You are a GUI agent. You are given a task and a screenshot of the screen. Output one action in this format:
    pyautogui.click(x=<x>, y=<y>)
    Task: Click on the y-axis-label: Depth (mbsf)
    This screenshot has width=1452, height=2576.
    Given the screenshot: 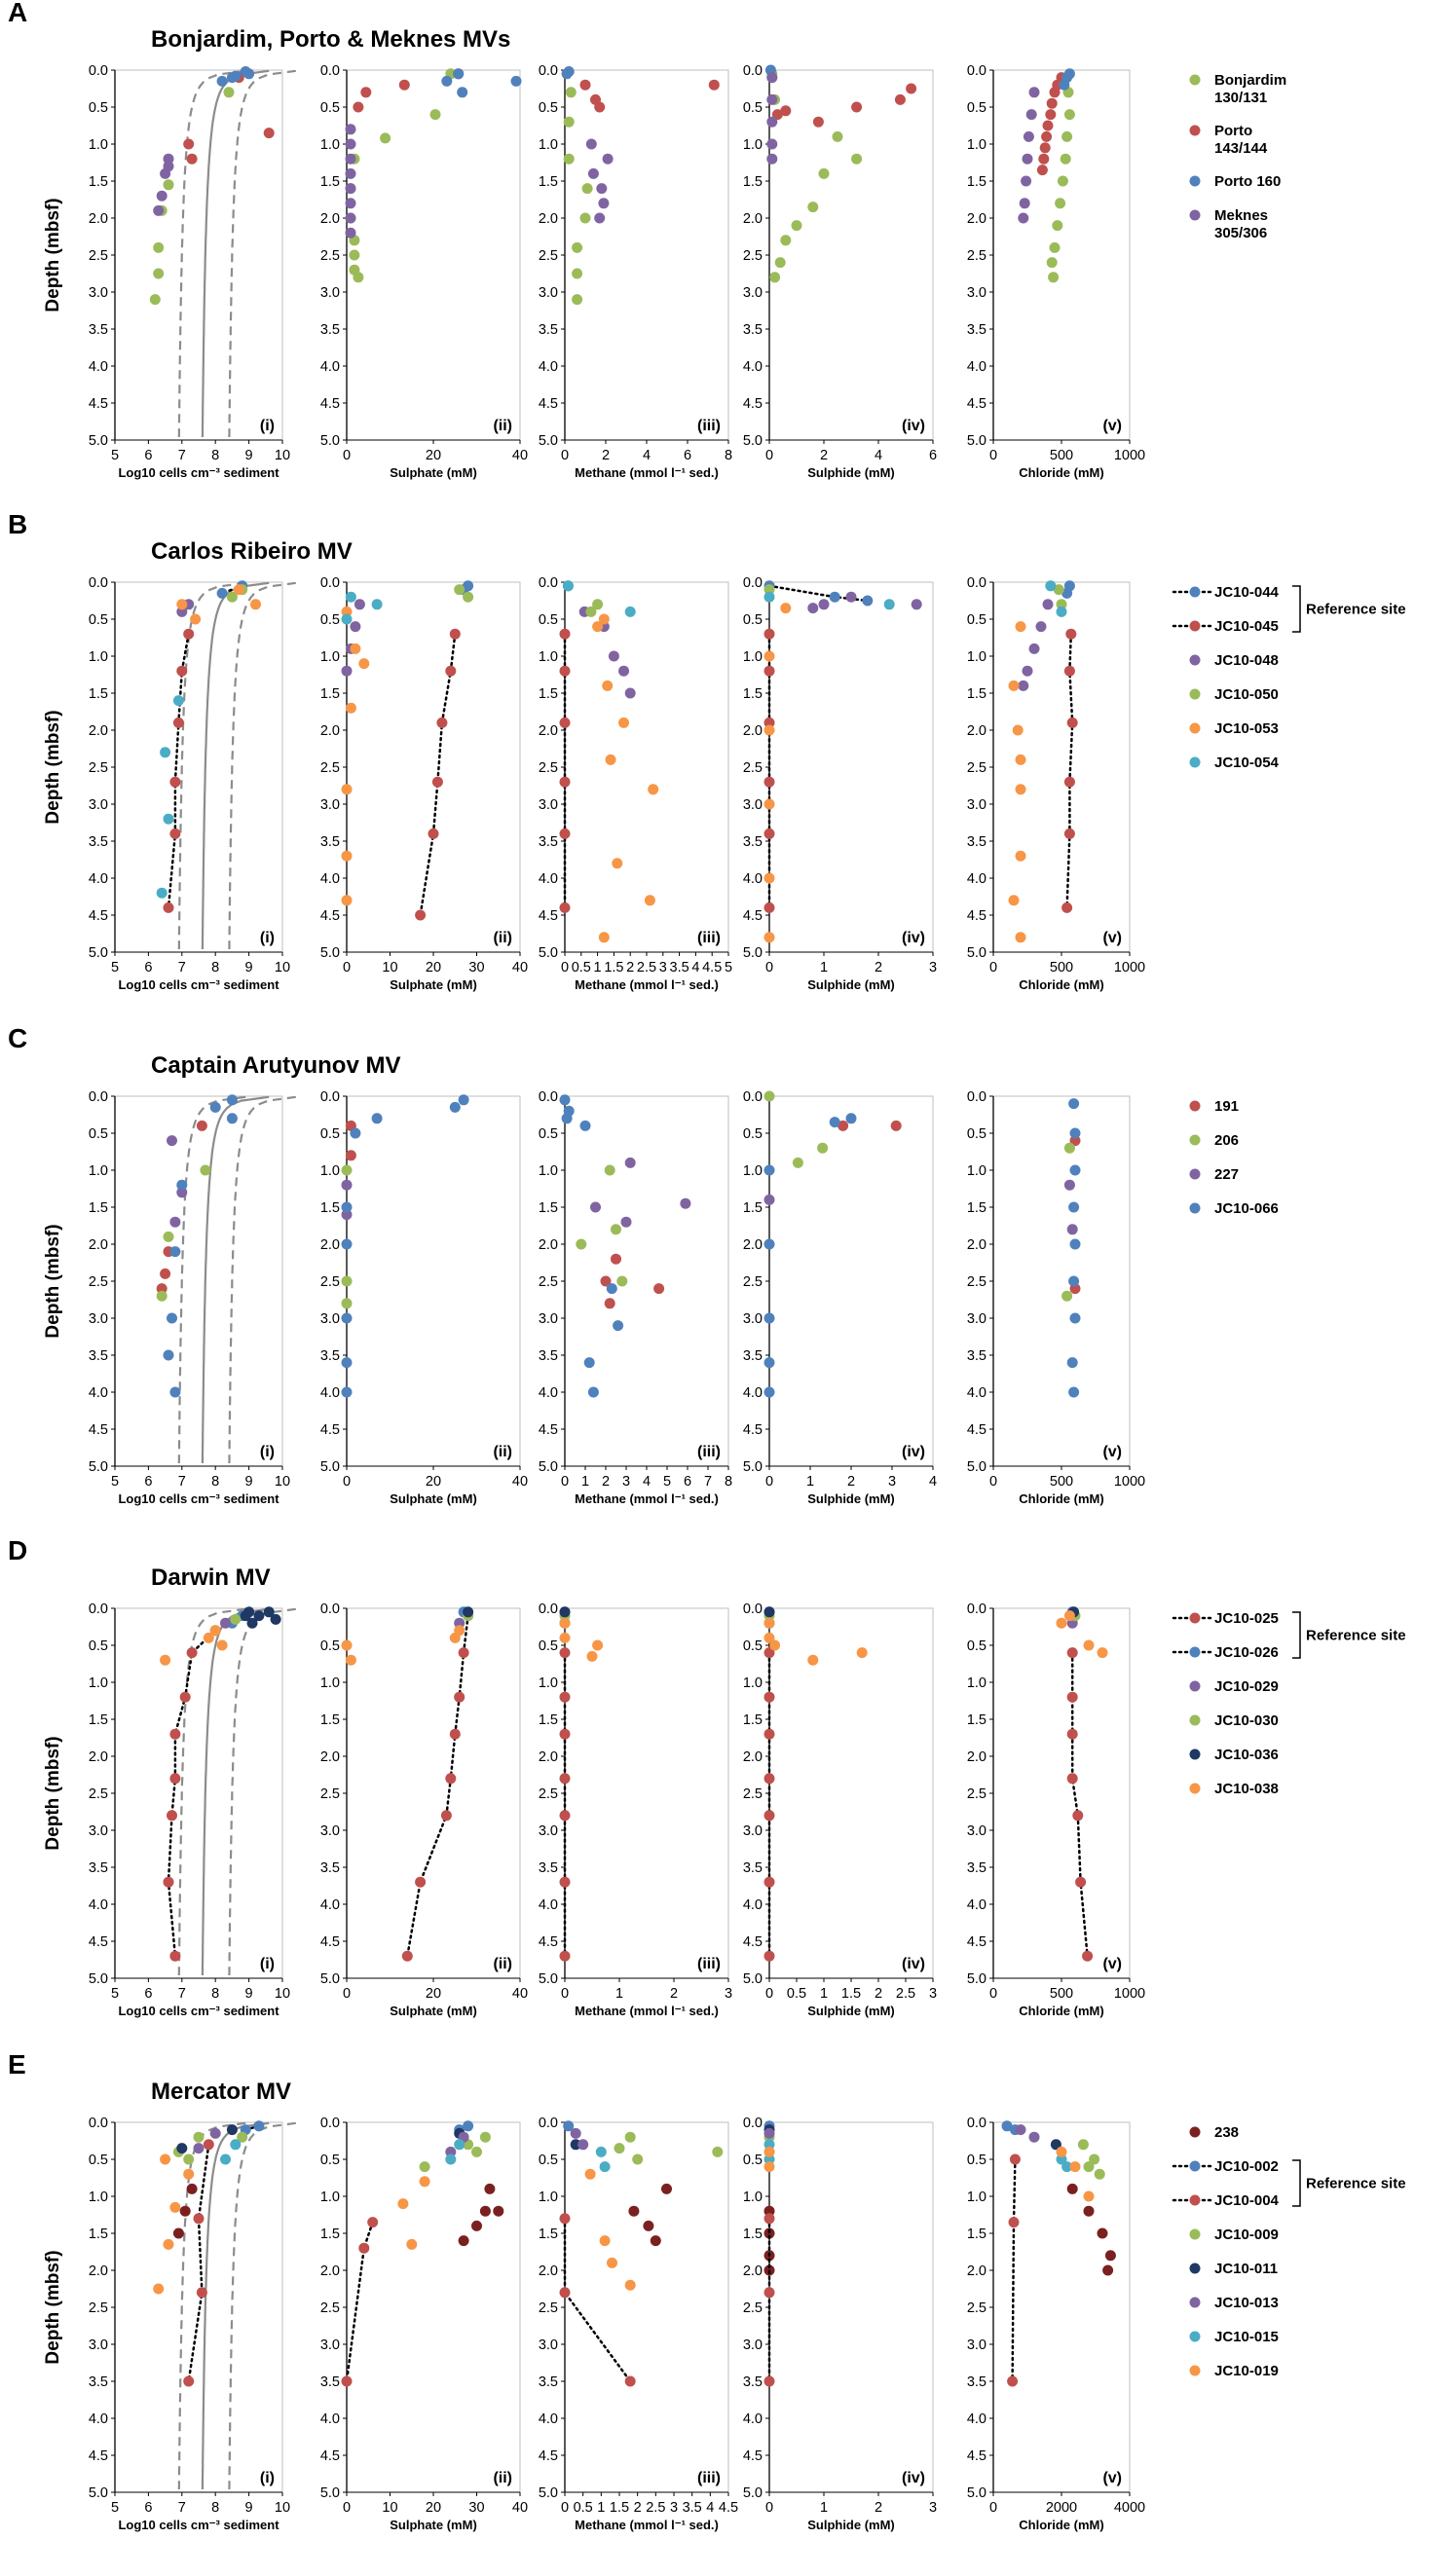 What is the action you would take?
    pyautogui.click(x=53, y=2307)
    